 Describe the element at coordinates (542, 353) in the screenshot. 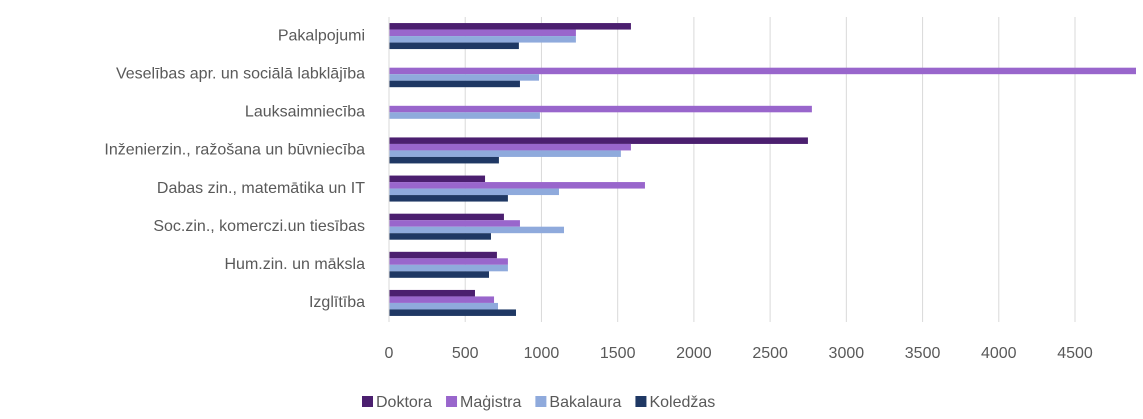

I see `x-tick-label: 1000` at that location.